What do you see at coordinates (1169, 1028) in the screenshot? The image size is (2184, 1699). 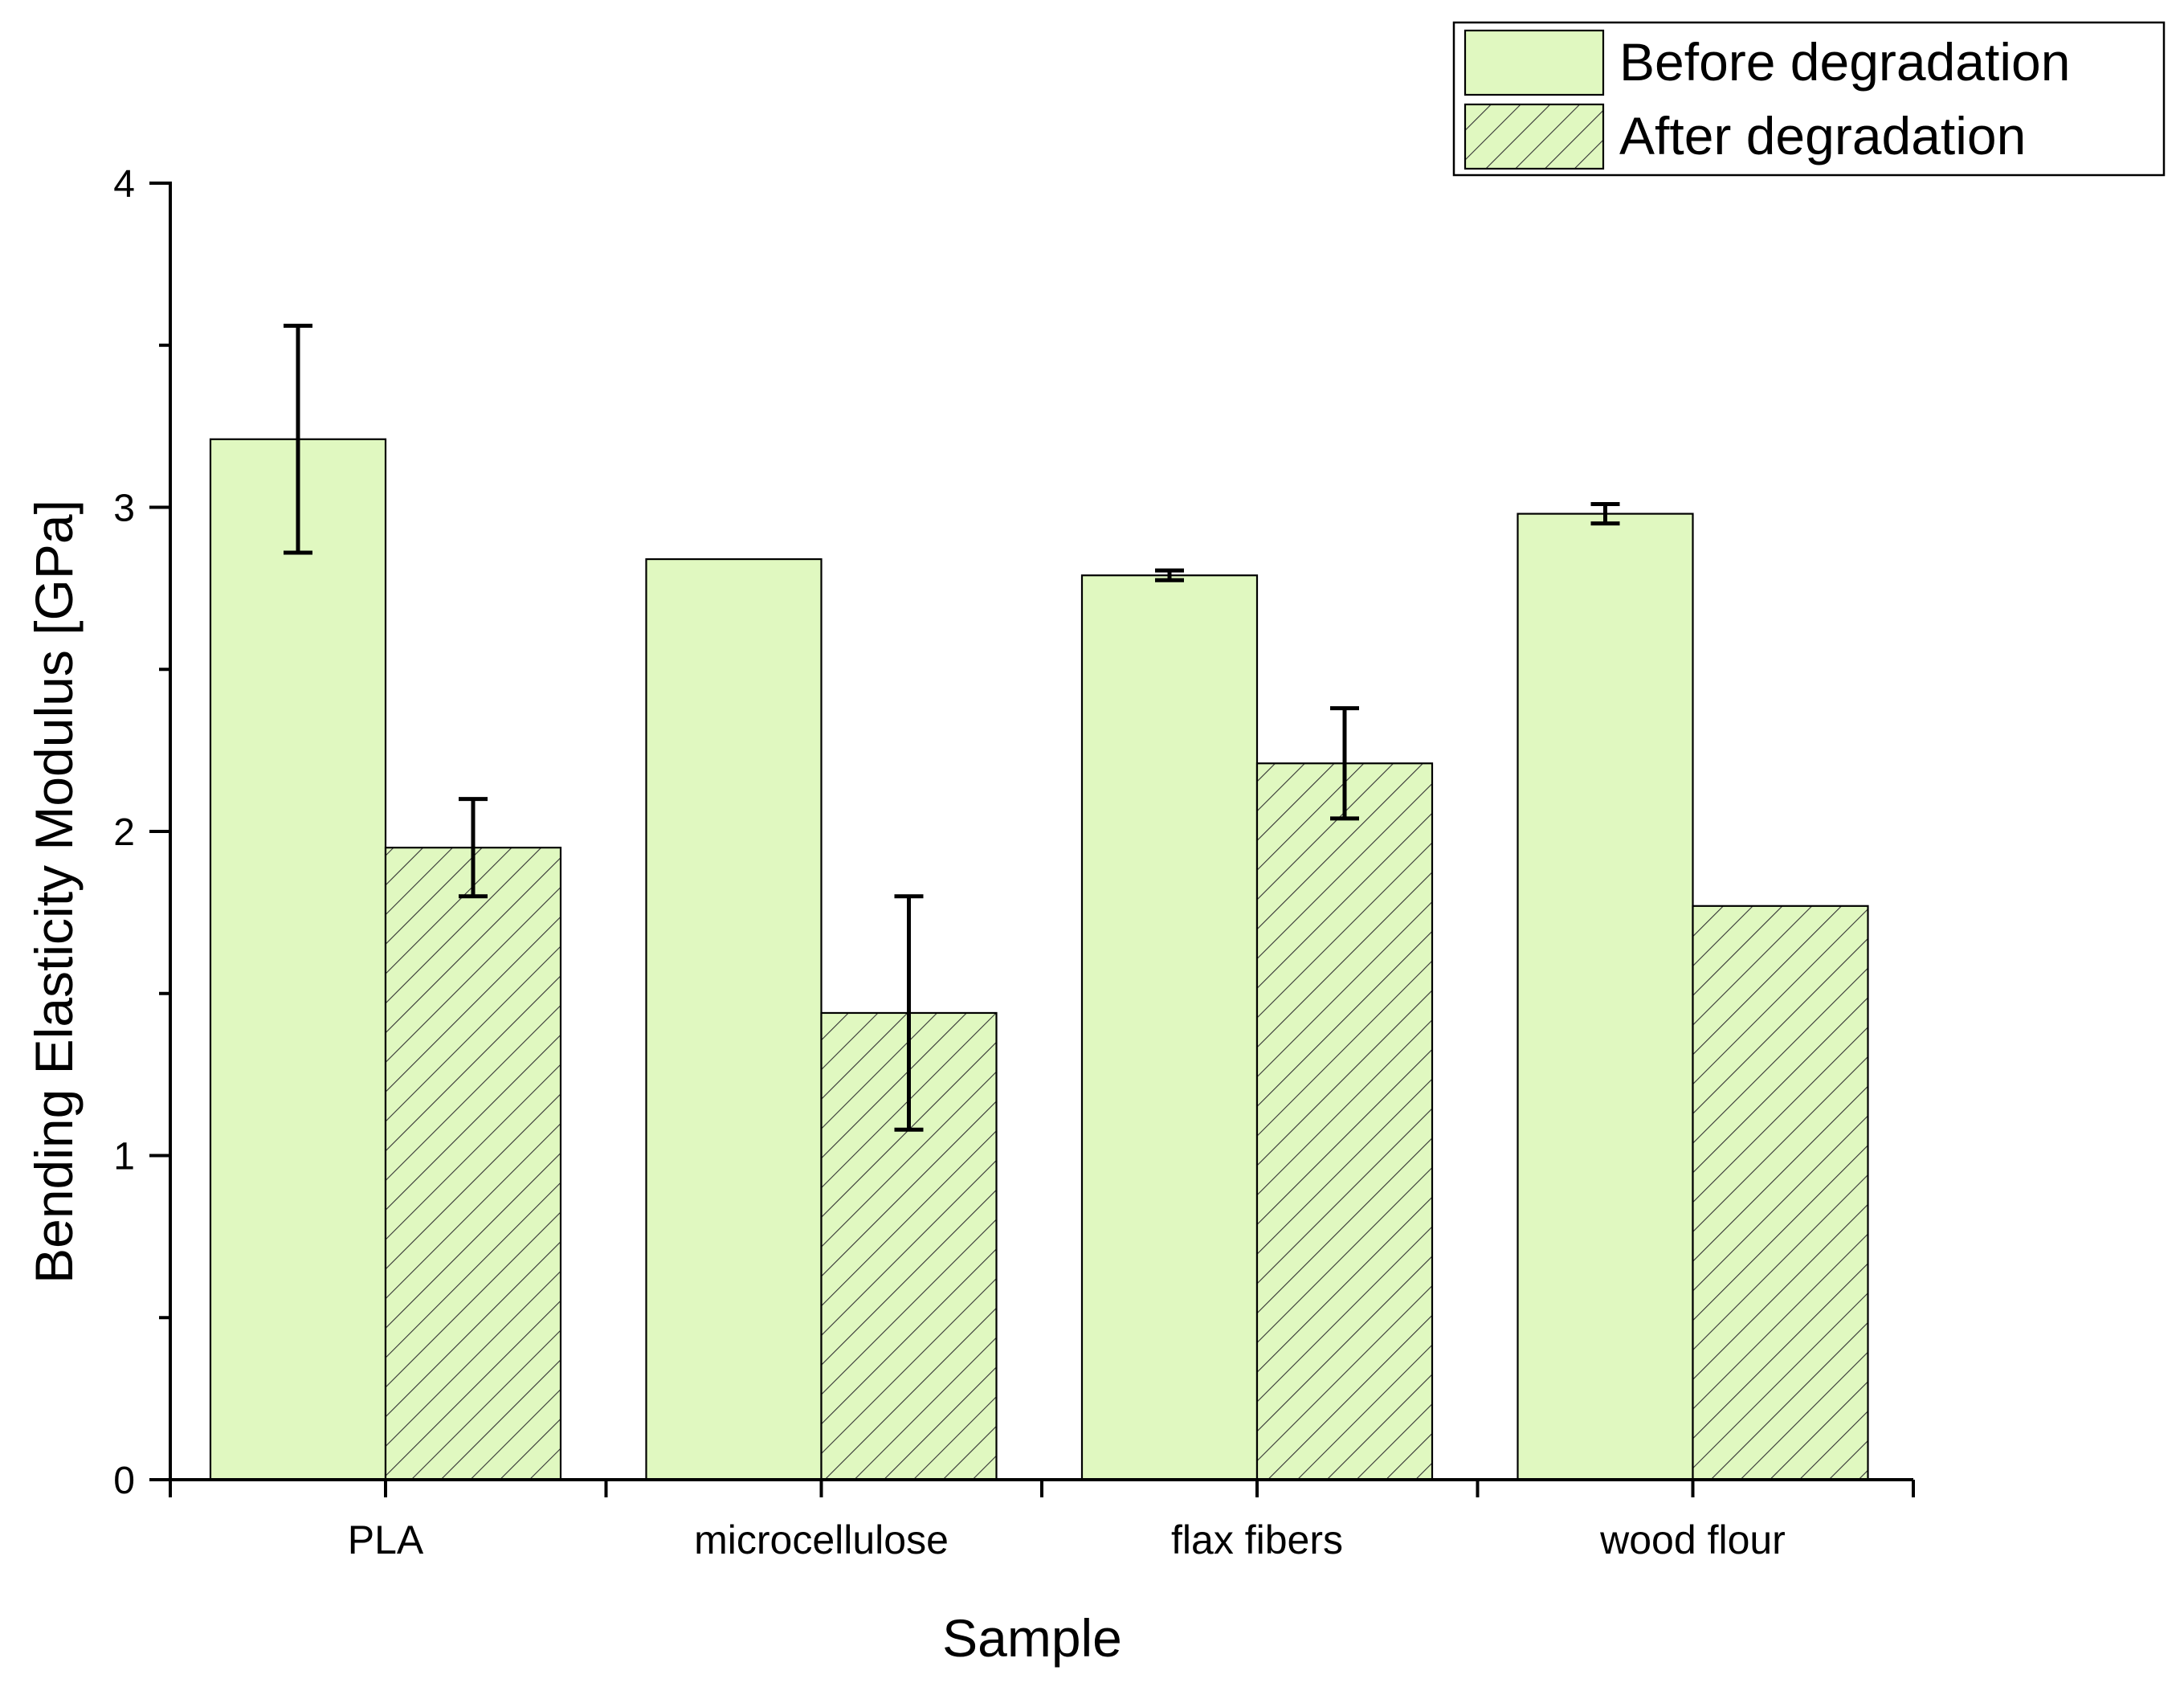 I see `bar-before-degradation-flax-fibers` at bounding box center [1169, 1028].